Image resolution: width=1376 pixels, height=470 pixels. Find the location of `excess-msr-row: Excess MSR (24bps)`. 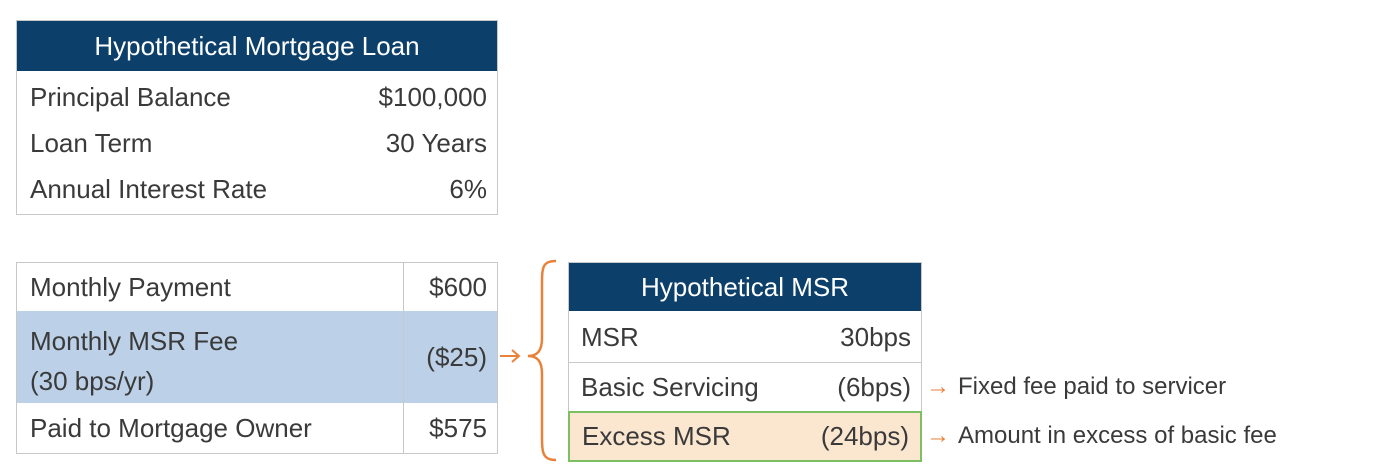

excess-msr-row: Excess MSR (24bps) is located at coordinates (745, 436).